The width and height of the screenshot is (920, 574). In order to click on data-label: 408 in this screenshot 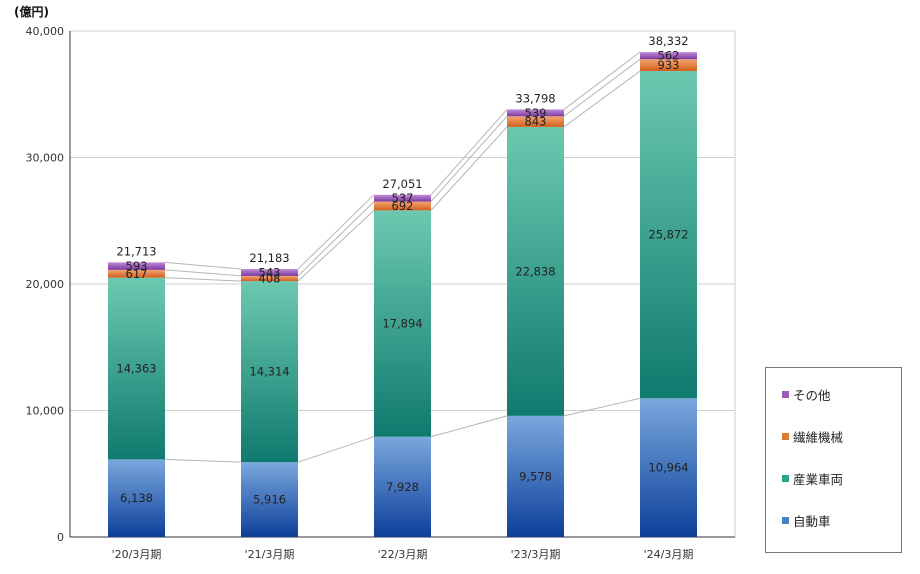, I will do `click(270, 279)`.